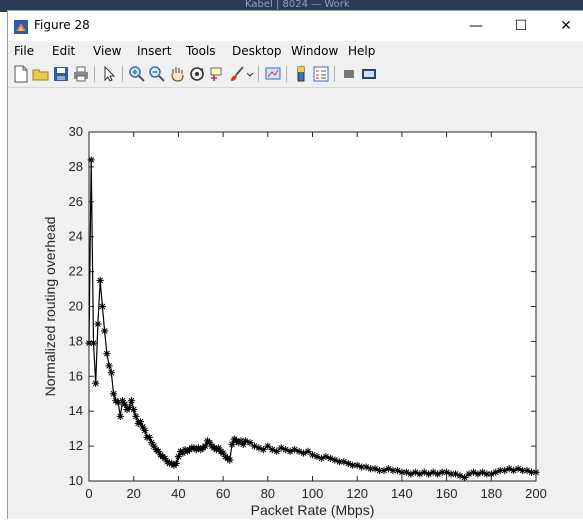 The width and height of the screenshot is (583, 523). I want to click on menu-view: View, so click(107, 51).